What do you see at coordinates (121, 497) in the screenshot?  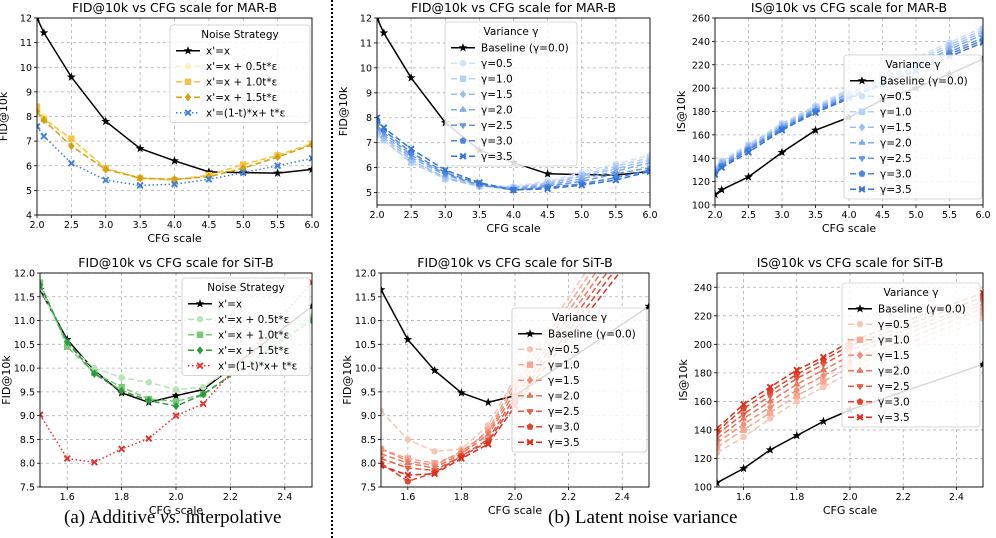 I see `x-tick-label: 1.8` at bounding box center [121, 497].